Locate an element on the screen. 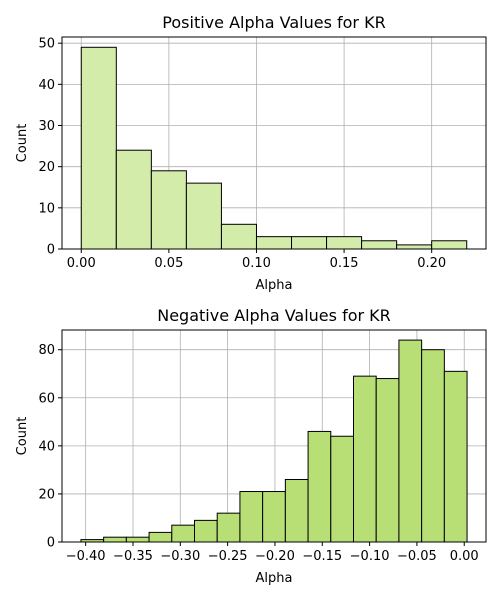 Image resolution: width=500 pixels, height=600 pixels. x-tick-label: −0.05 is located at coordinates (417, 556).